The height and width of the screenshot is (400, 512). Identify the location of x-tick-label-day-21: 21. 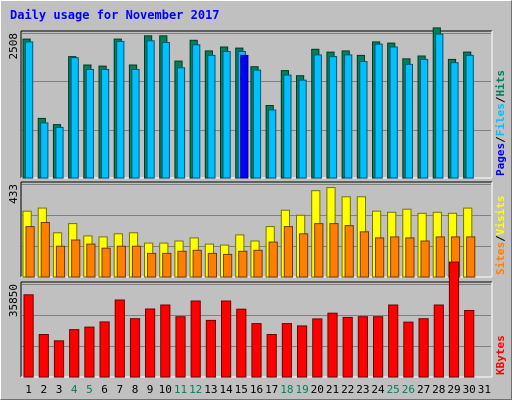
(332, 389).